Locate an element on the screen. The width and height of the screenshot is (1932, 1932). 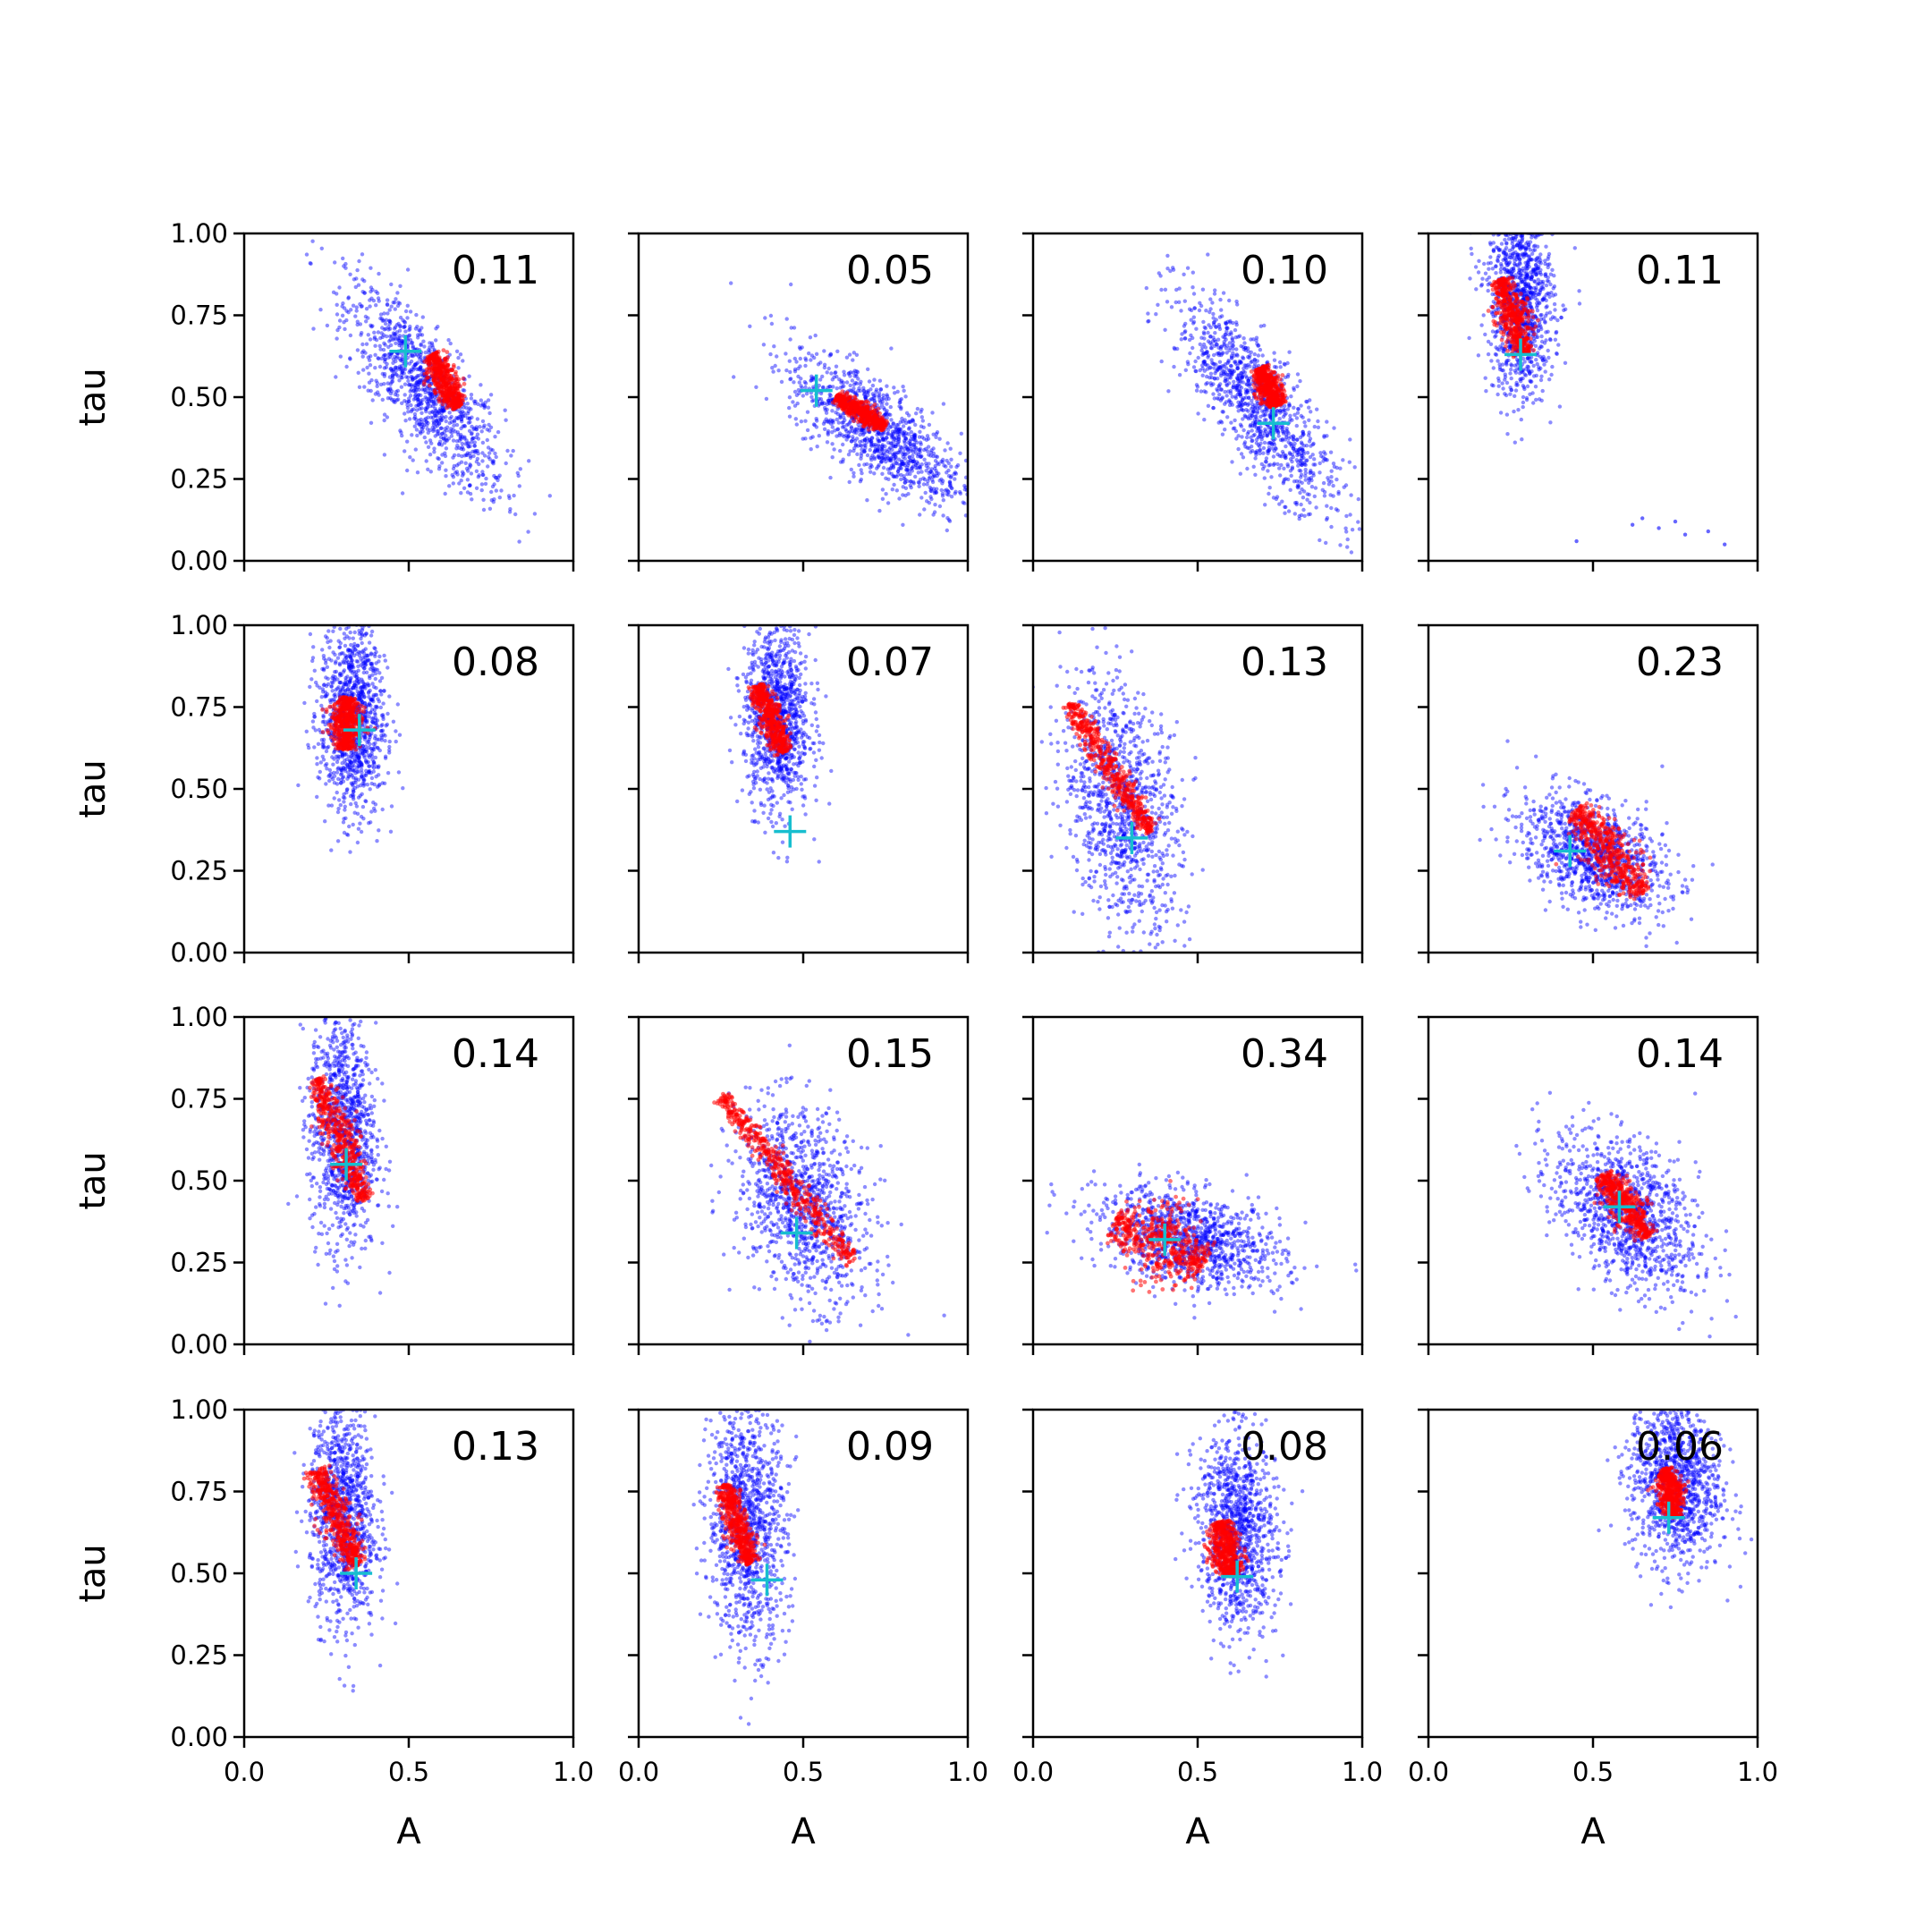
panel-points is located at coordinates (428, 391).